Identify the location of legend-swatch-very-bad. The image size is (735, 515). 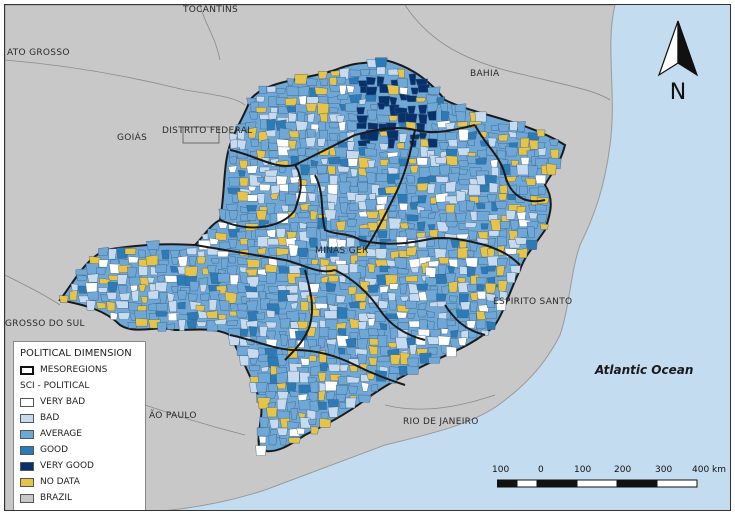
(27, 402).